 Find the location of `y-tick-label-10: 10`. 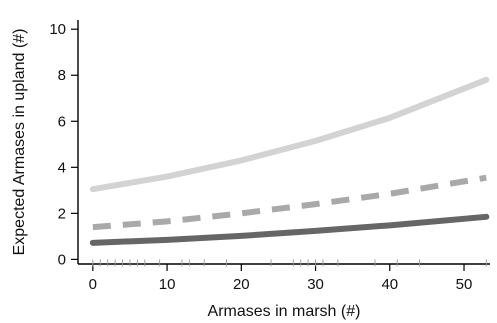

y-tick-label-10: 10 is located at coordinates (57, 29).